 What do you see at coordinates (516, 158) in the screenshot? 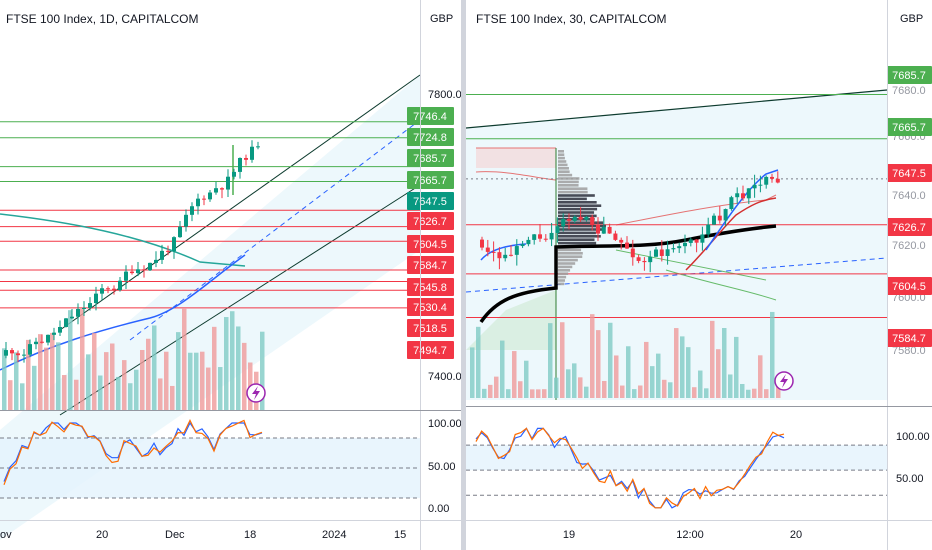
I see `band-fill-upper` at bounding box center [516, 158].